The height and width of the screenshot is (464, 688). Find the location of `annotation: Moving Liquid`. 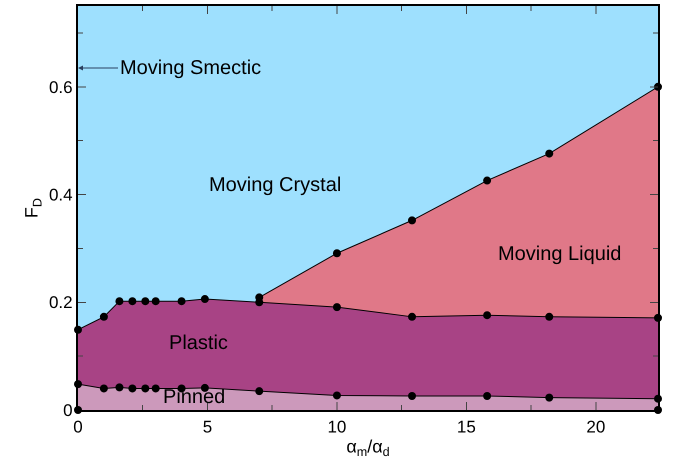

annotation: Moving Liquid is located at coordinates (560, 254).